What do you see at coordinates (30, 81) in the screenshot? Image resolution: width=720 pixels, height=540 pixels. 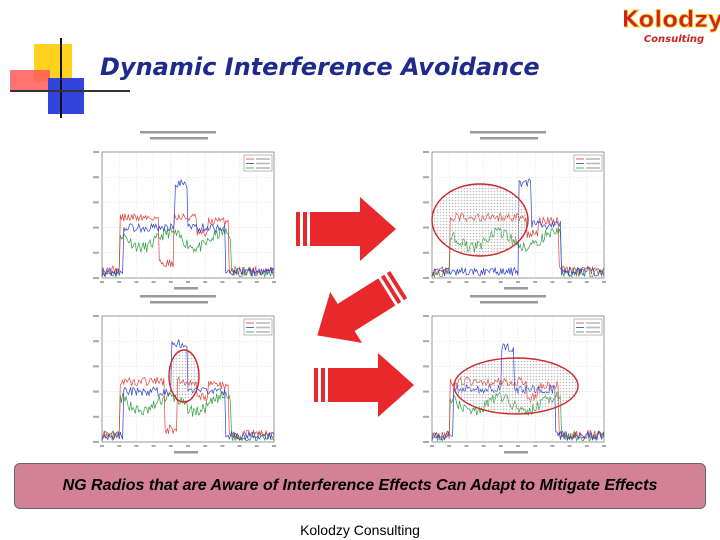 I see `accent-square-red` at bounding box center [30, 81].